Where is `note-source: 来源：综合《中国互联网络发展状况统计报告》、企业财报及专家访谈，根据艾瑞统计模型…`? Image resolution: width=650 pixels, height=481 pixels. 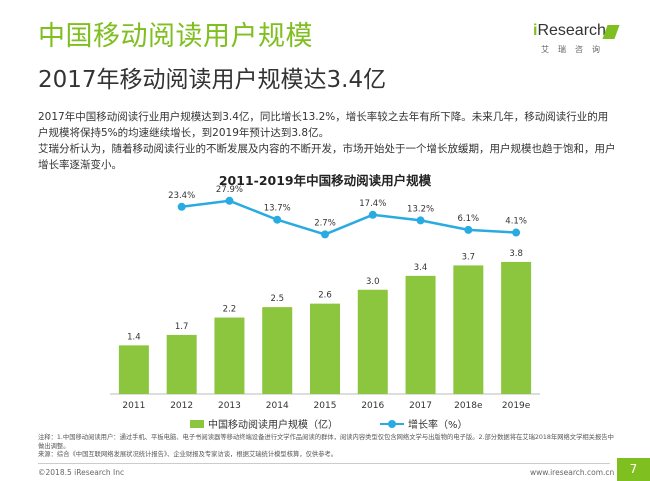
note-source: 来源：综合《中国互联网络发展状况统计报告》、企业财报及专家访谈，根据艾瑞统计模型… is located at coordinates (188, 454).